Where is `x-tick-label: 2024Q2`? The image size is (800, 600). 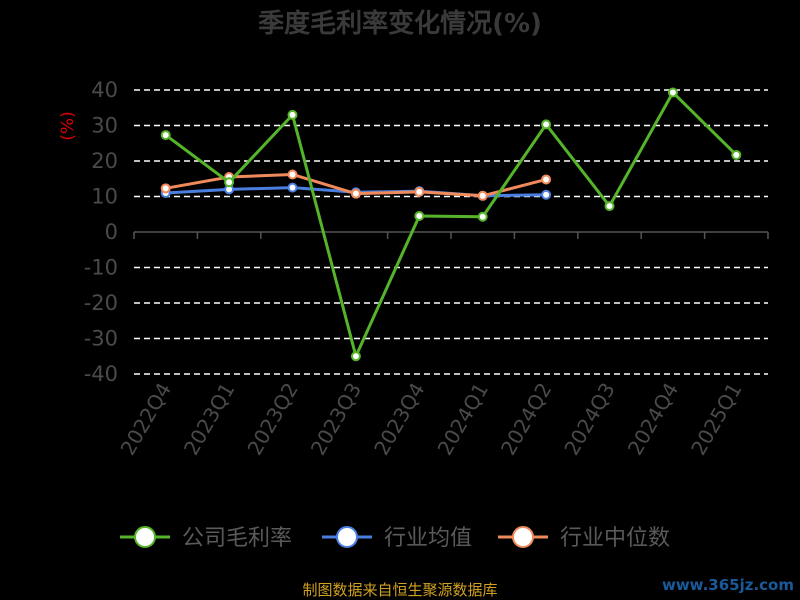
x-tick-label: 2024Q2 is located at coordinates (526, 419).